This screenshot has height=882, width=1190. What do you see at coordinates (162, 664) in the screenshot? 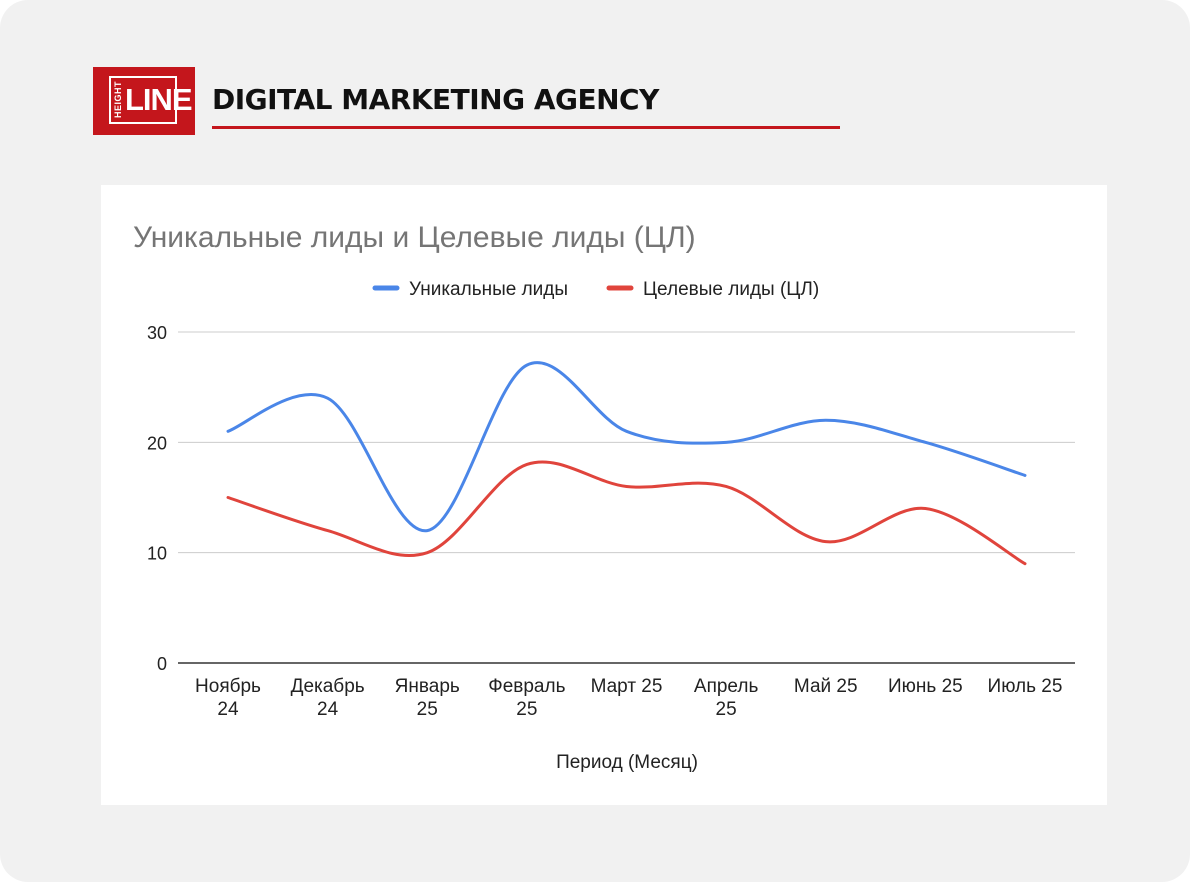
I see `y-tick-label: 0` at bounding box center [162, 664].